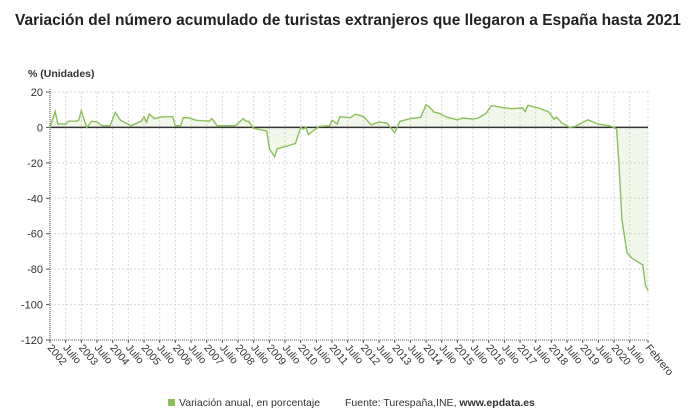 This screenshot has height=409, width=696. What do you see at coordinates (35, 270) in the screenshot?
I see `y-tick-label: -80` at bounding box center [35, 270].